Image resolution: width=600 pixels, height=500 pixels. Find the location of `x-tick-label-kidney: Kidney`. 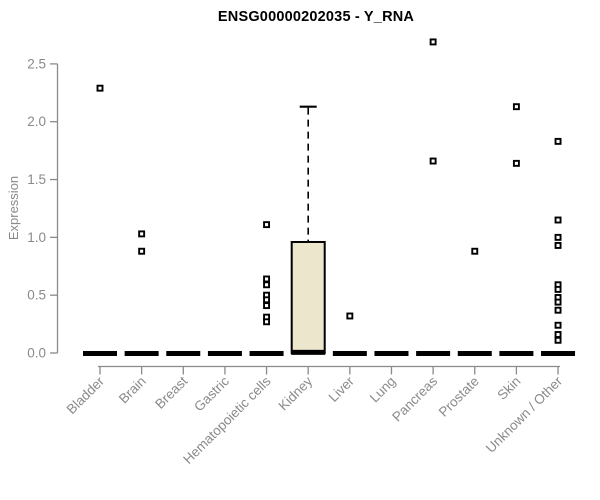

x-tick-label-kidney: Kidney is located at coordinates (296, 393).